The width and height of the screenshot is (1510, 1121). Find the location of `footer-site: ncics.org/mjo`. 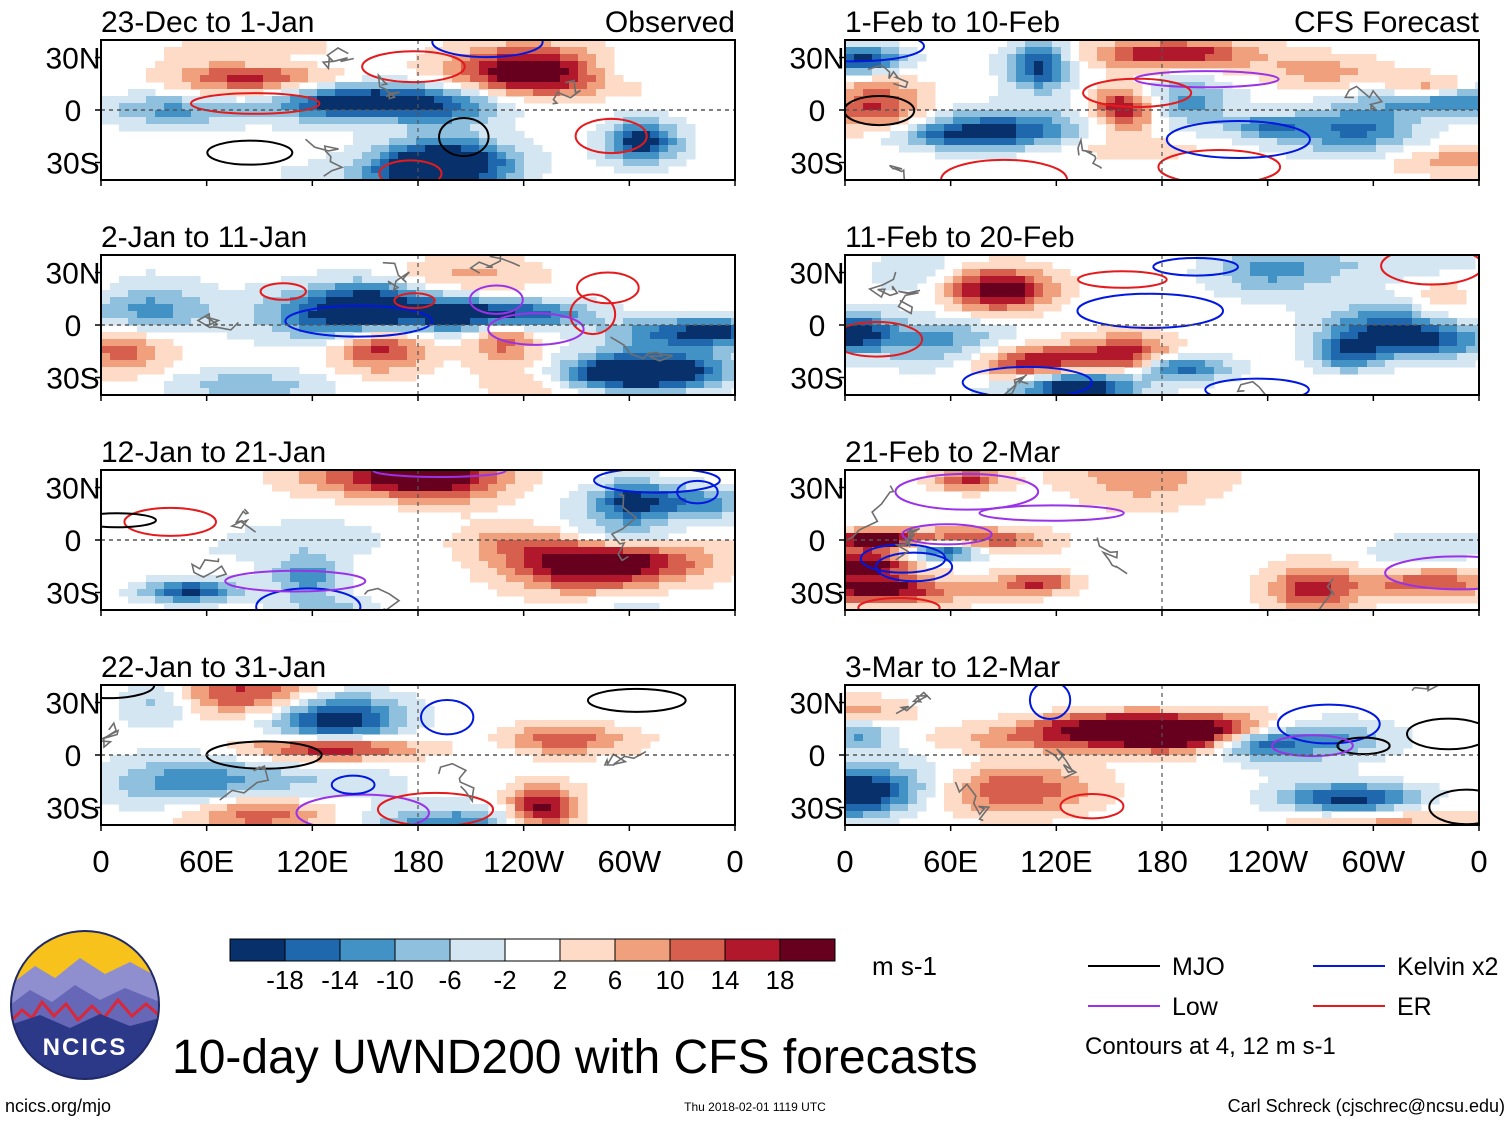

footer-site: ncics.org/mjo is located at coordinates (58, 1106).